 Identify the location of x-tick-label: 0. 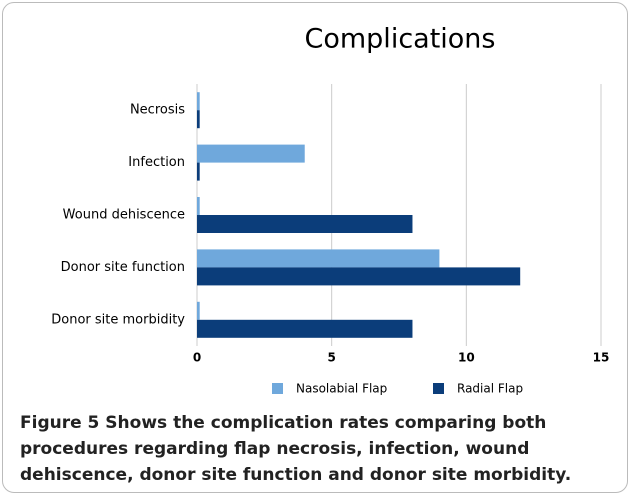
(197, 358).